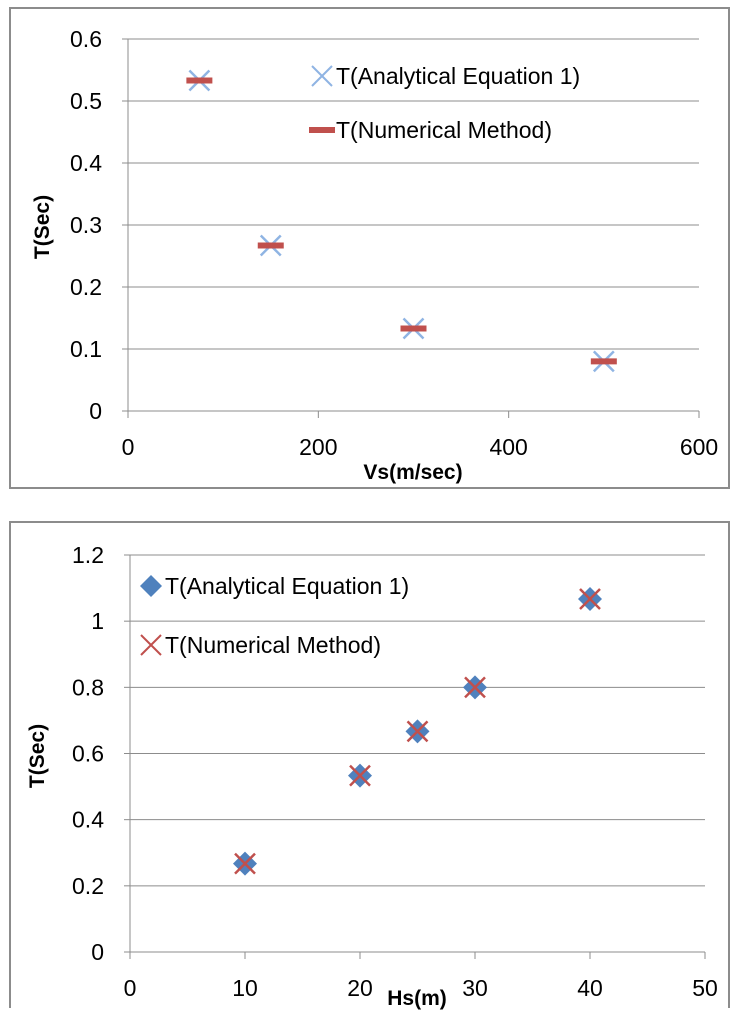 Image resolution: width=731 pixels, height=1010 pixels. Describe the element at coordinates (86, 101) in the screenshot. I see `y-tick-label: 0.5` at that location.